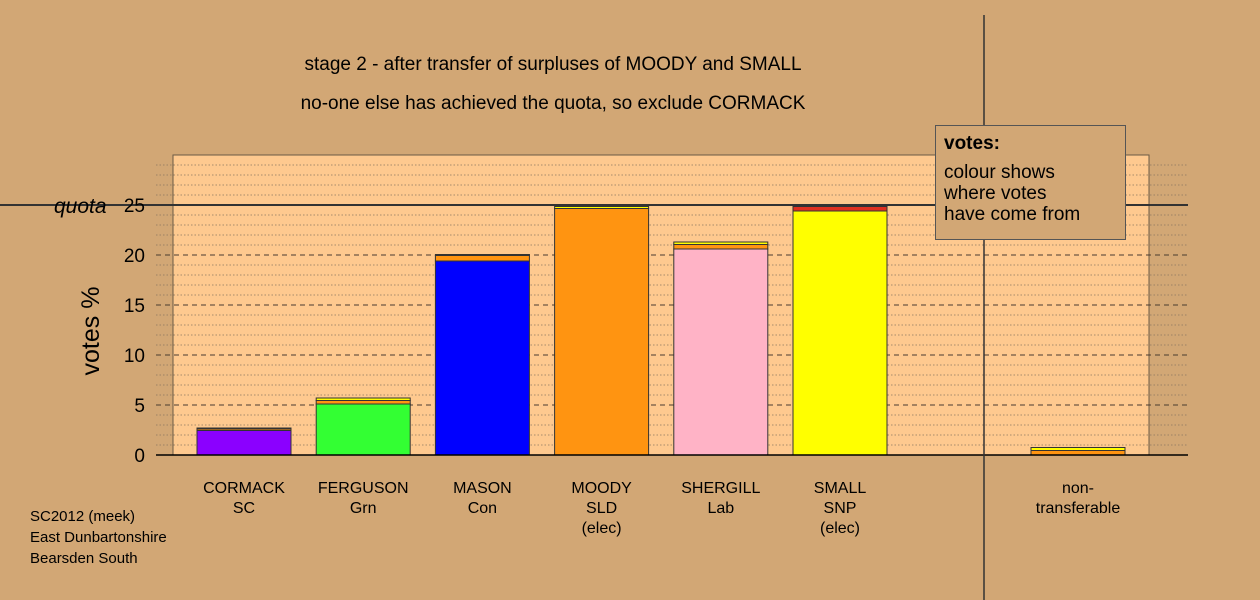  I want to click on x-tick-label: transferable, so click(1078, 508).